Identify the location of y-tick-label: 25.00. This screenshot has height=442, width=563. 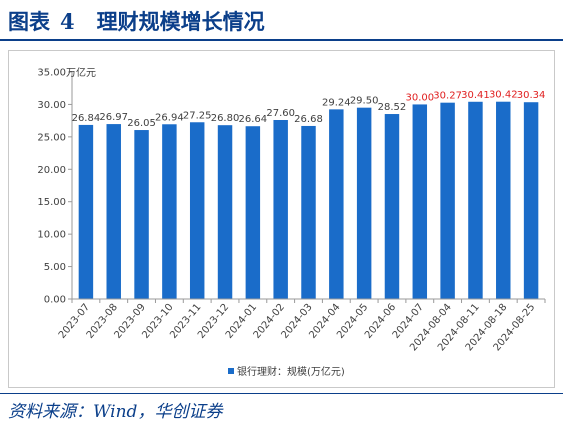
(51, 137).